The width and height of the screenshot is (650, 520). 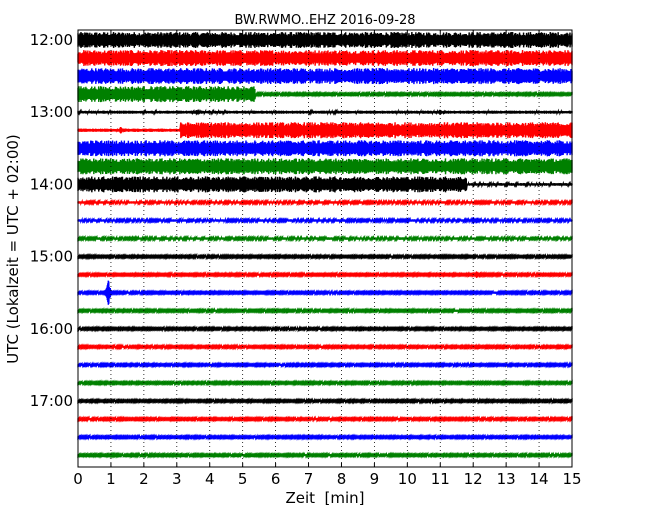 What do you see at coordinates (324, 20) in the screenshot?
I see `chart-title: BW.RWMO..EHZ 2016-09-28` at bounding box center [324, 20].